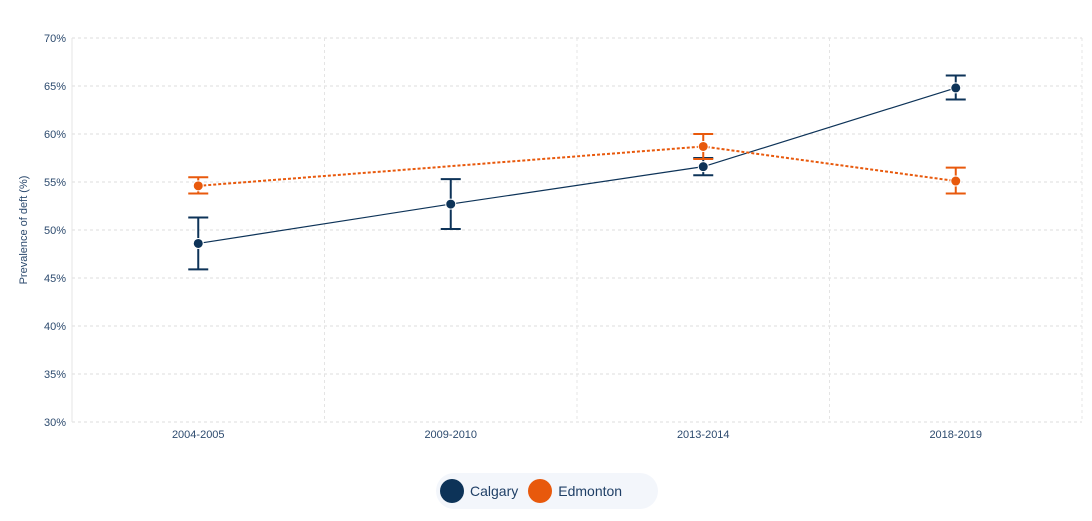  What do you see at coordinates (55, 375) in the screenshot?
I see `y-tick-label: 35%` at bounding box center [55, 375].